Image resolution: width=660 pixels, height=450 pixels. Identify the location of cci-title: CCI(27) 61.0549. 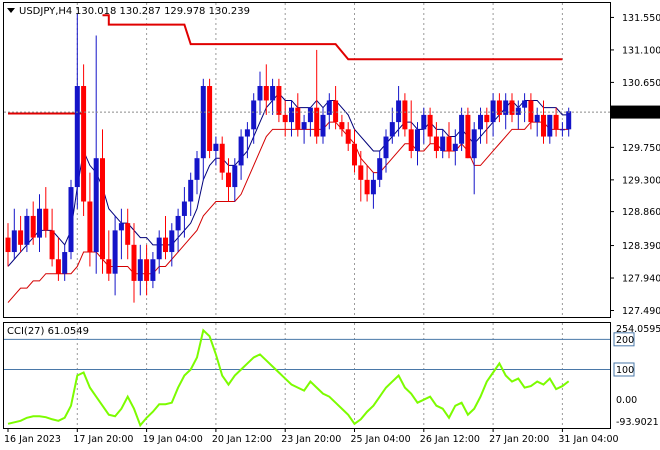
(48, 331).